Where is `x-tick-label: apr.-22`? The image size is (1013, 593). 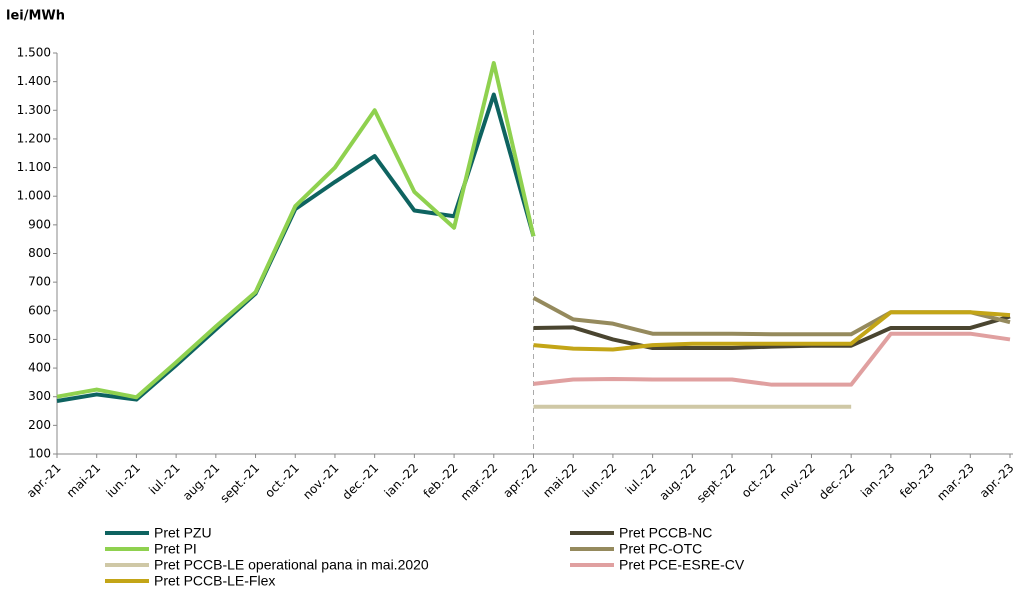
x-tick-label: apr.-22 is located at coordinates (520, 481).